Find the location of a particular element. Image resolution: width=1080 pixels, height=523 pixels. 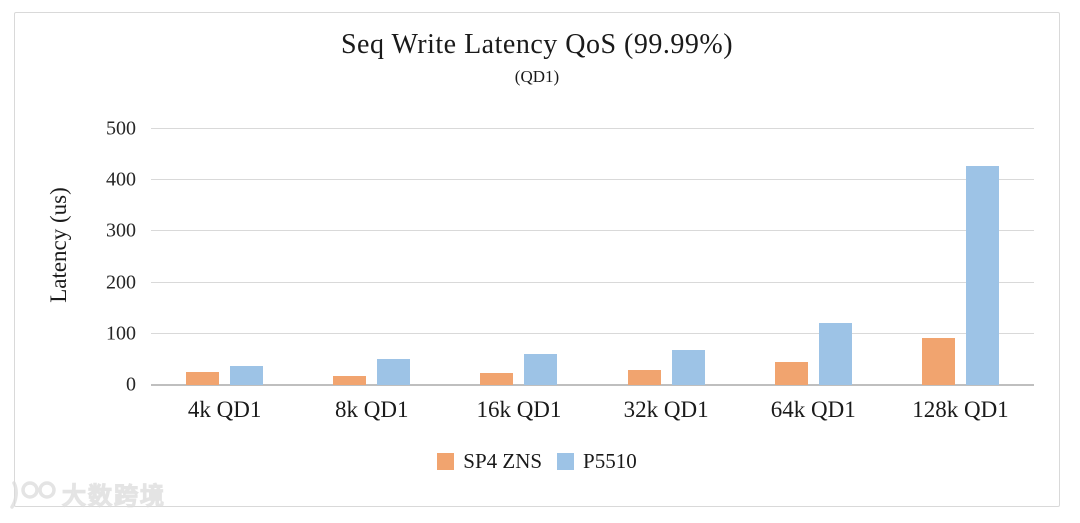

y-tick-label: 200 is located at coordinates (121, 282).